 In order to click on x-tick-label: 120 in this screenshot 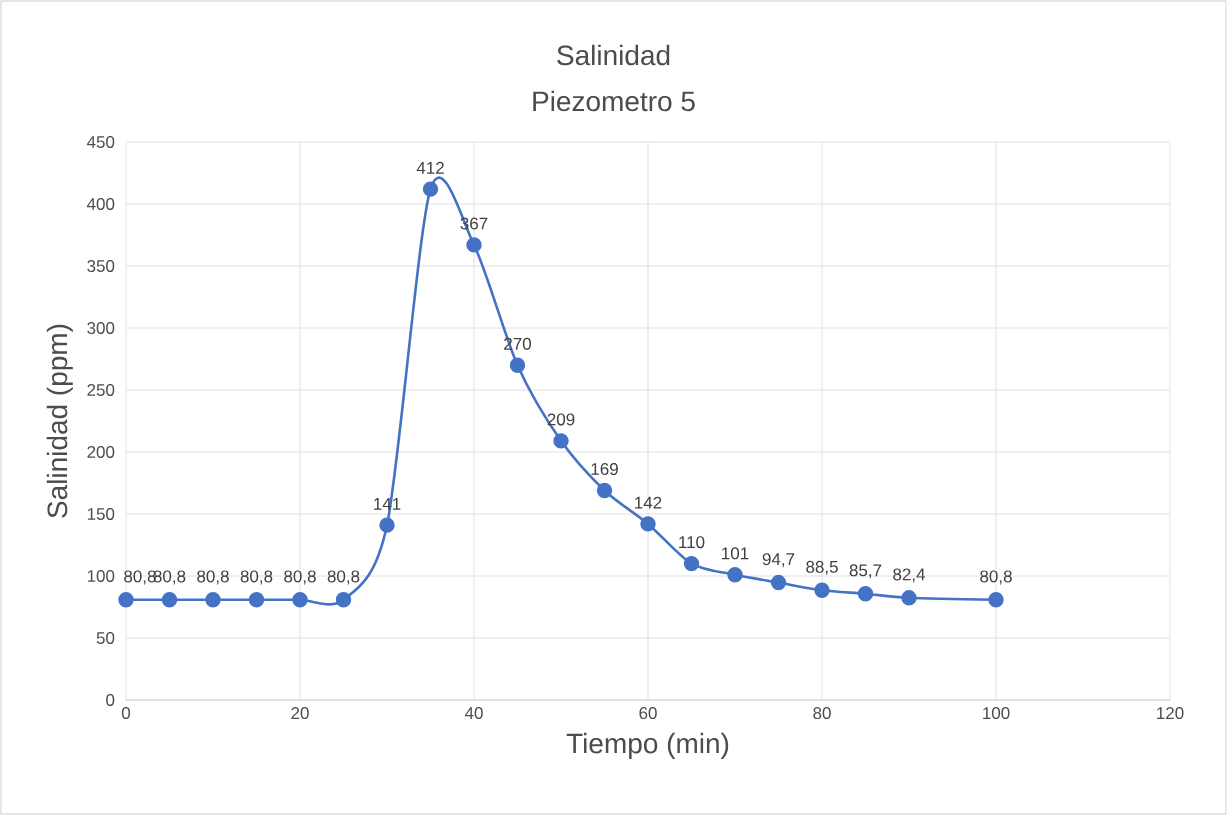, I will do `click(1170, 713)`.